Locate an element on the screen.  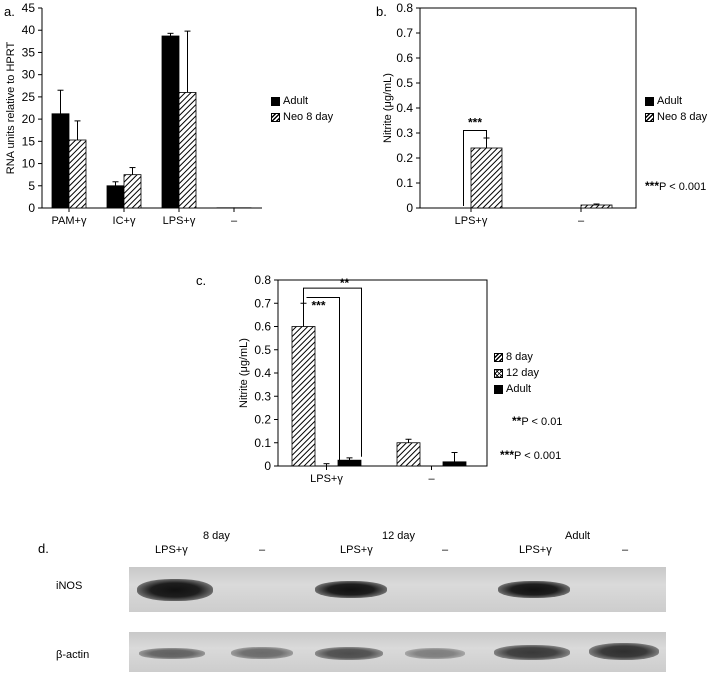
y-tick-label: 45 is located at coordinates (29, 8).